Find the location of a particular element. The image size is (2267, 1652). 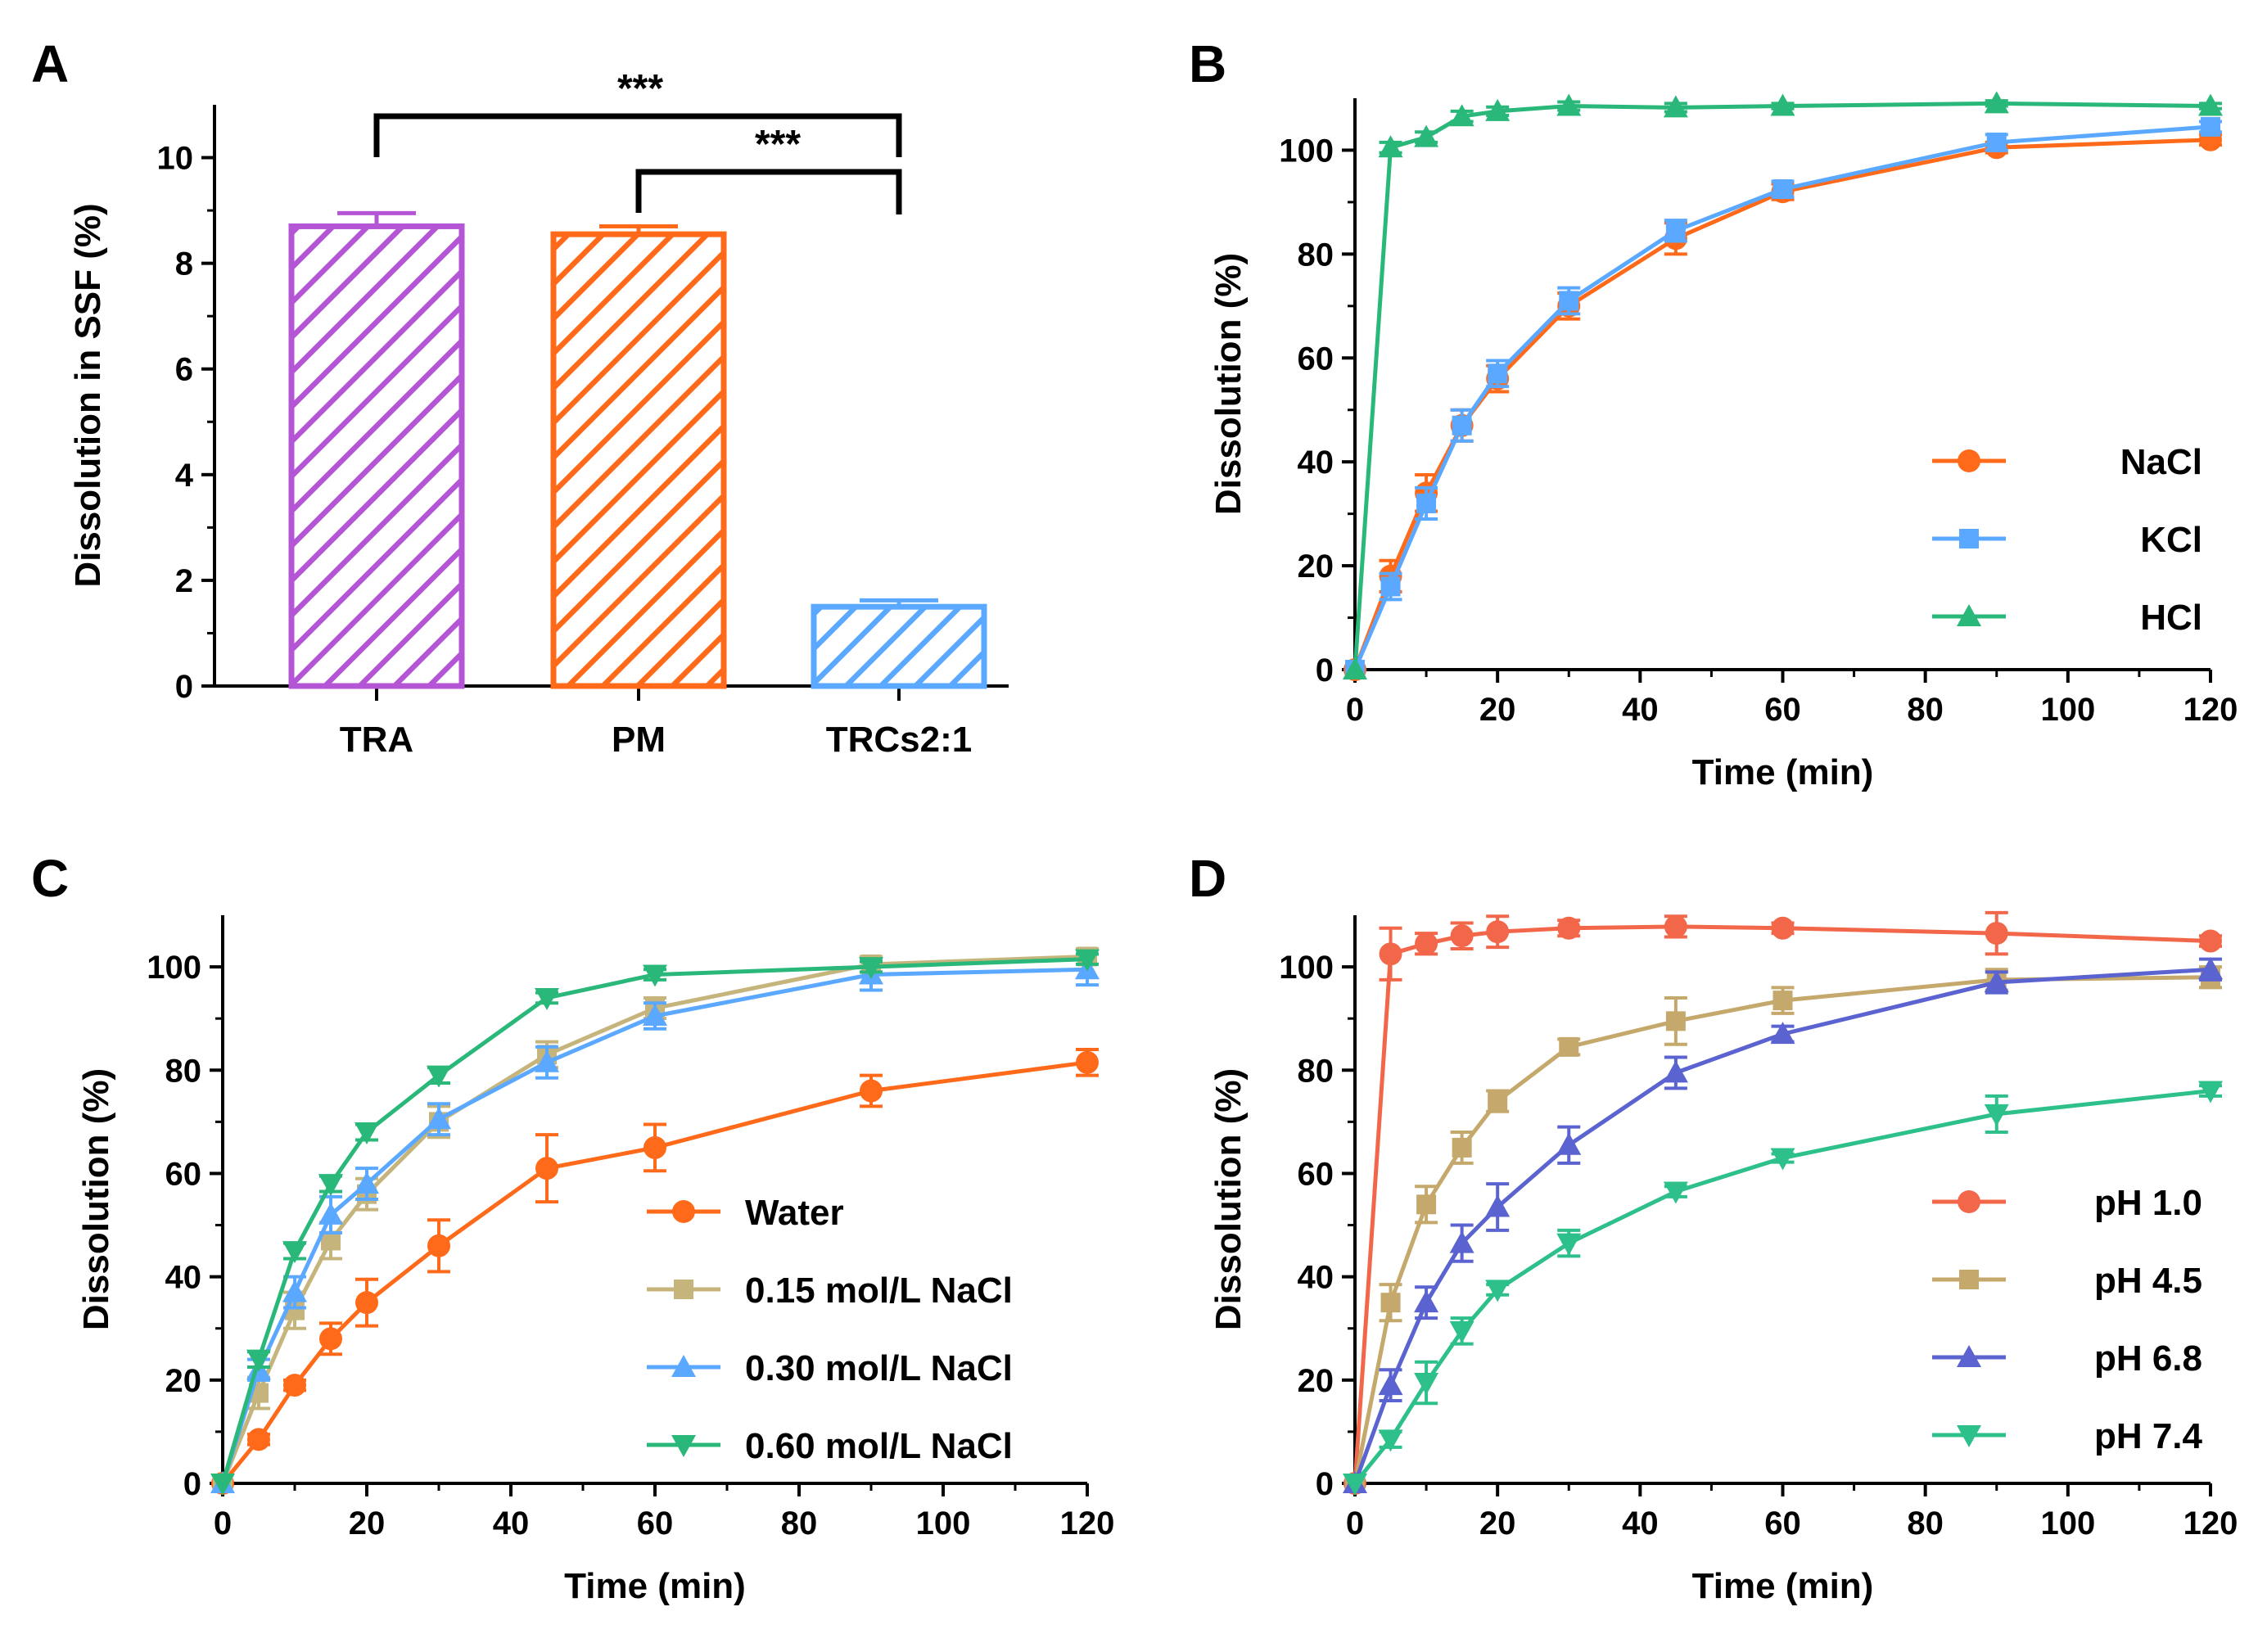

panel-letter-b: B is located at coordinates (1207, 63).